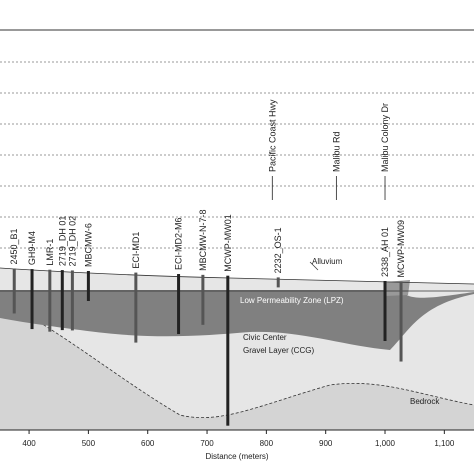  Describe the element at coordinates (29, 443) in the screenshot. I see `x-tick-label: 400` at that location.